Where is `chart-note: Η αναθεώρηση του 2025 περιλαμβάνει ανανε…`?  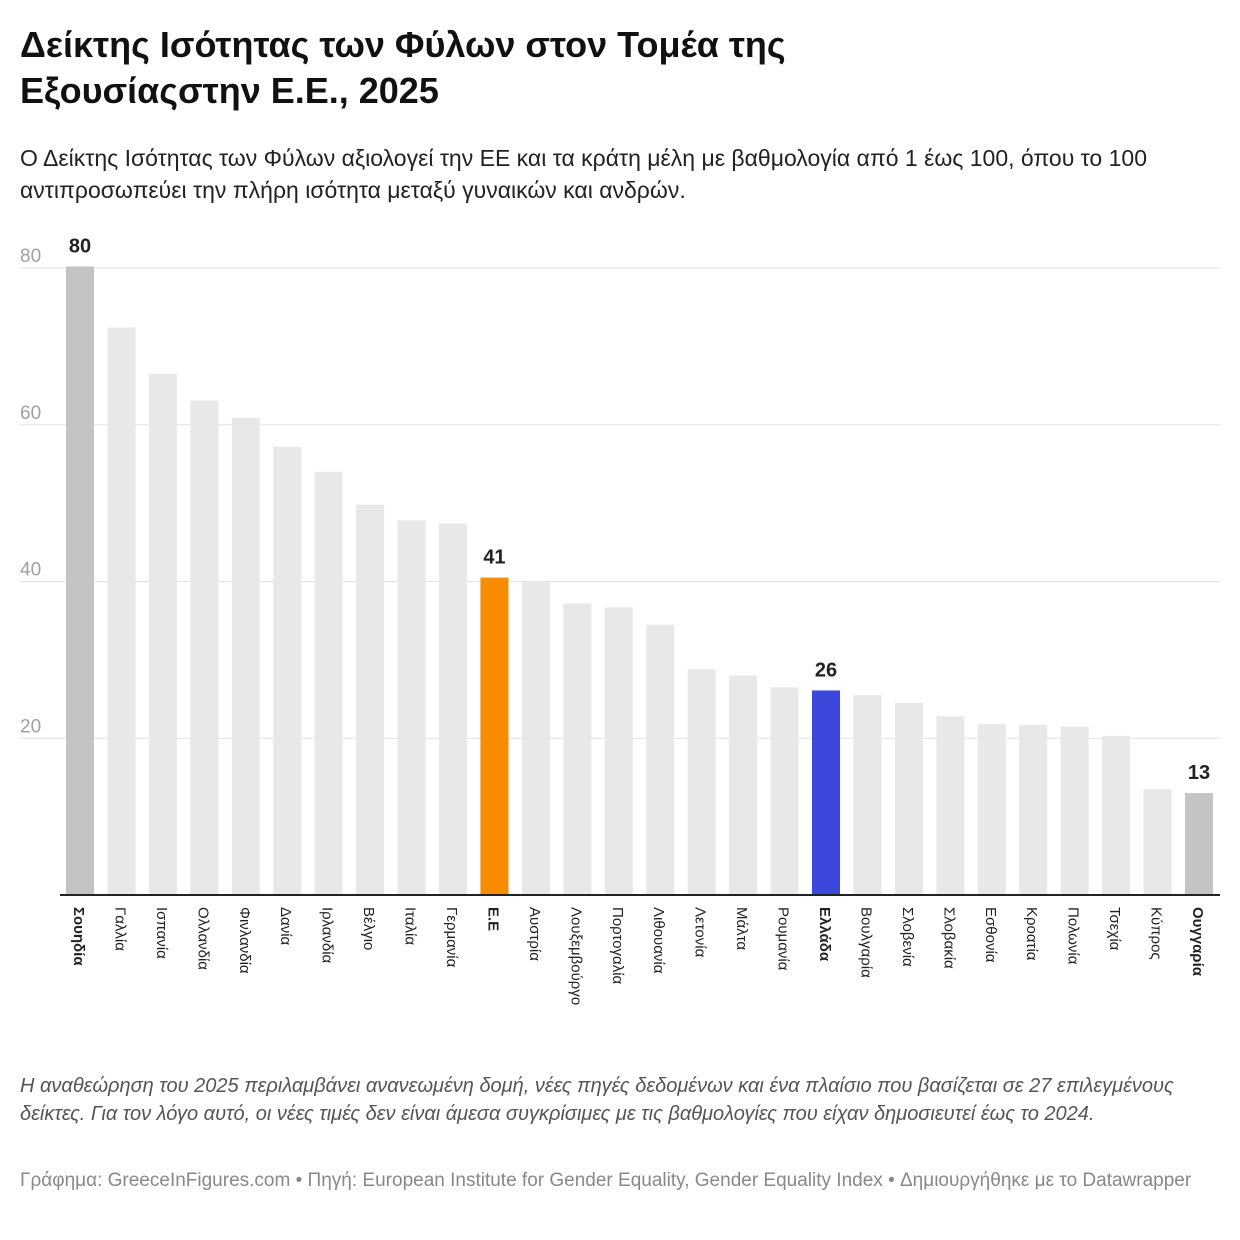 chart-note: Η αναθεώρηση του 2025 περιλαμβάνει ανανε… is located at coordinates (597, 1100).